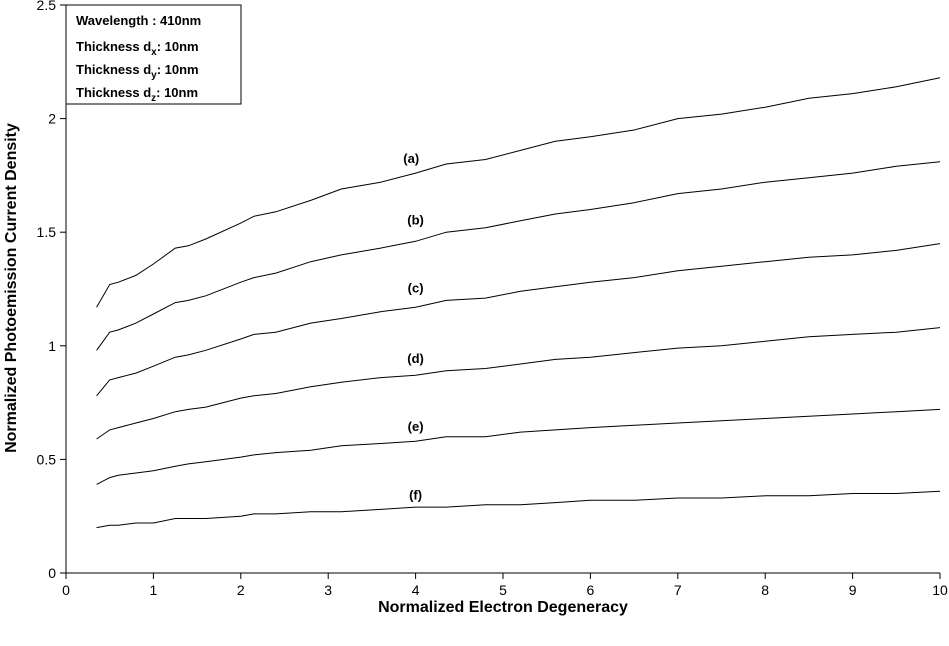 The width and height of the screenshot is (949, 646). Describe the element at coordinates (416, 288) in the screenshot. I see `series-label-c: (c)` at that location.